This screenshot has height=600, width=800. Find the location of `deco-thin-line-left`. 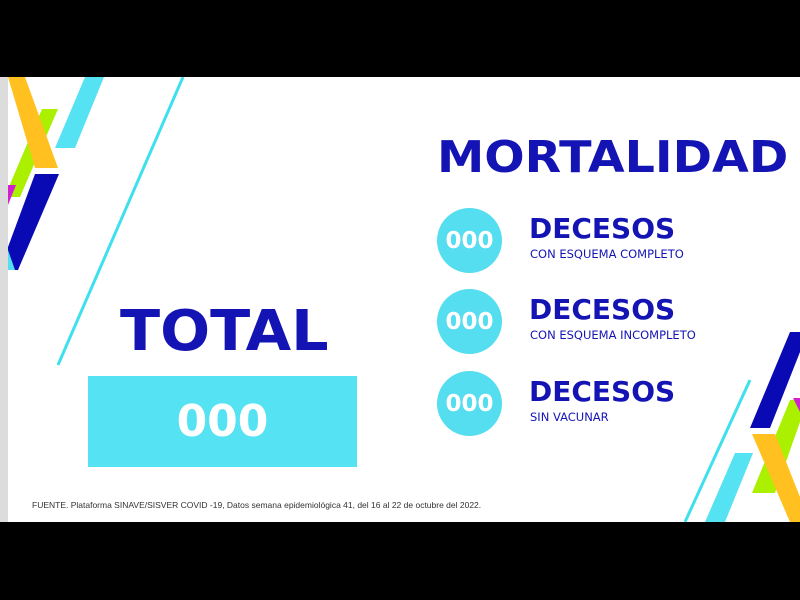

deco-thin-line-left is located at coordinates (120, 221).